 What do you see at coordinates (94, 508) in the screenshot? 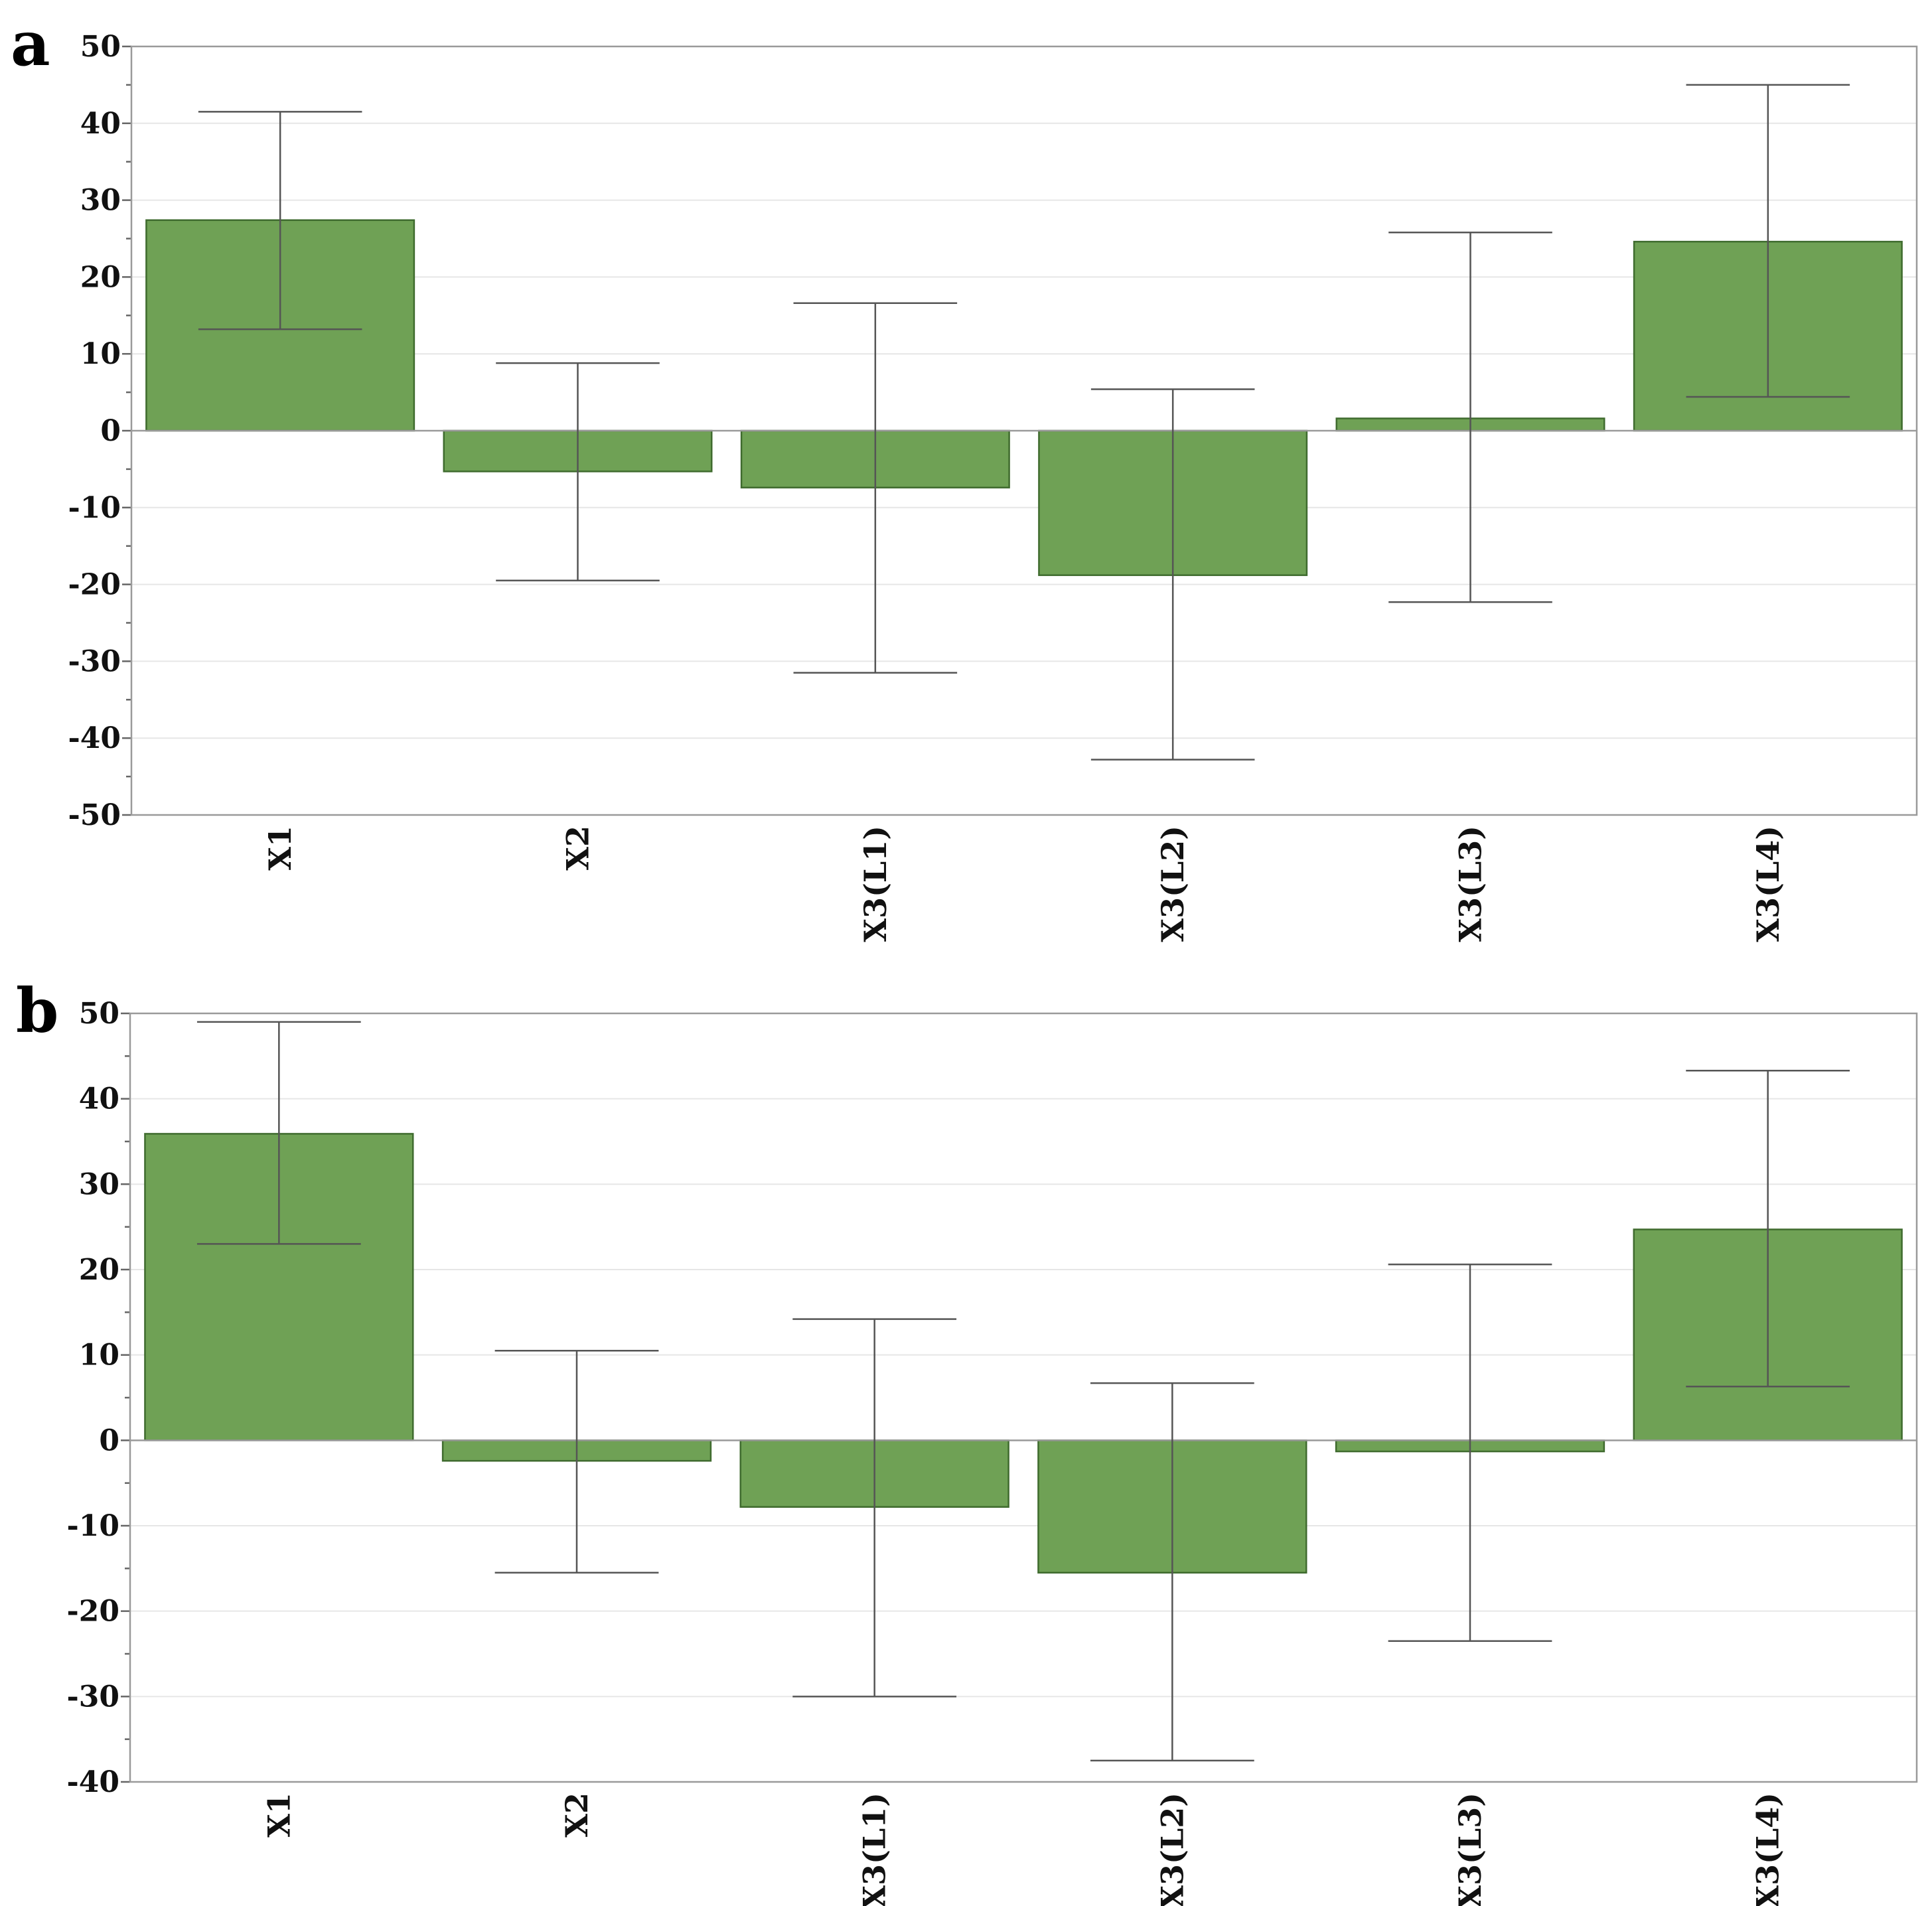
I see `y-tick-label-a-4: -10` at bounding box center [94, 508].